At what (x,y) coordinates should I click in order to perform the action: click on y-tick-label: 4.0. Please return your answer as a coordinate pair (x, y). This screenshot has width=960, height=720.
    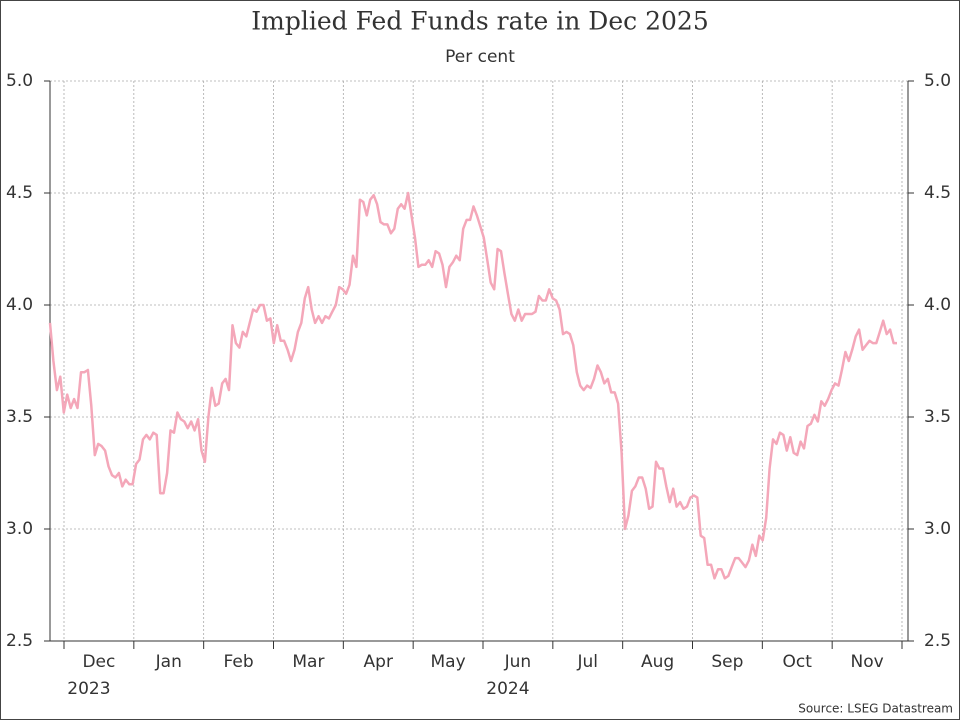
    Looking at the image, I should click on (19, 305).